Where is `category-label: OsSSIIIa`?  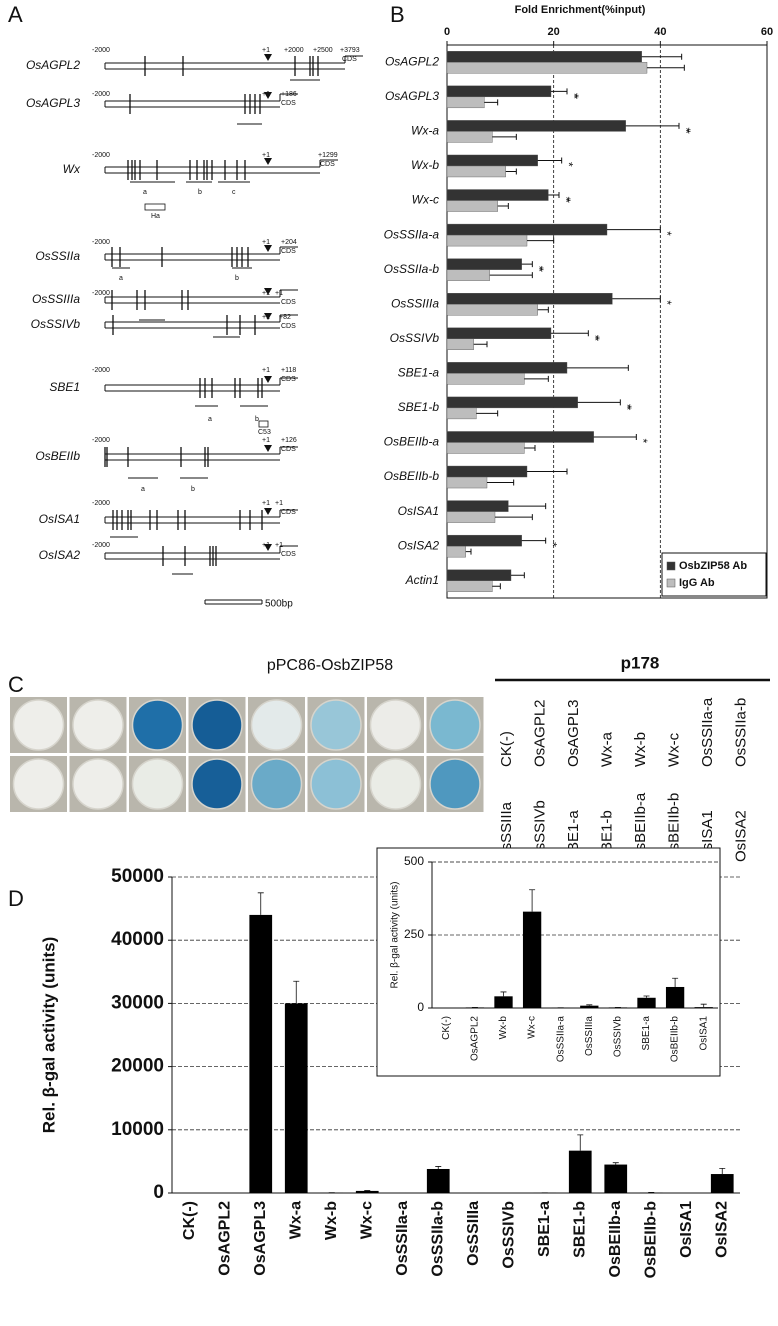
category-label: OsSSIIIa is located at coordinates (415, 303).